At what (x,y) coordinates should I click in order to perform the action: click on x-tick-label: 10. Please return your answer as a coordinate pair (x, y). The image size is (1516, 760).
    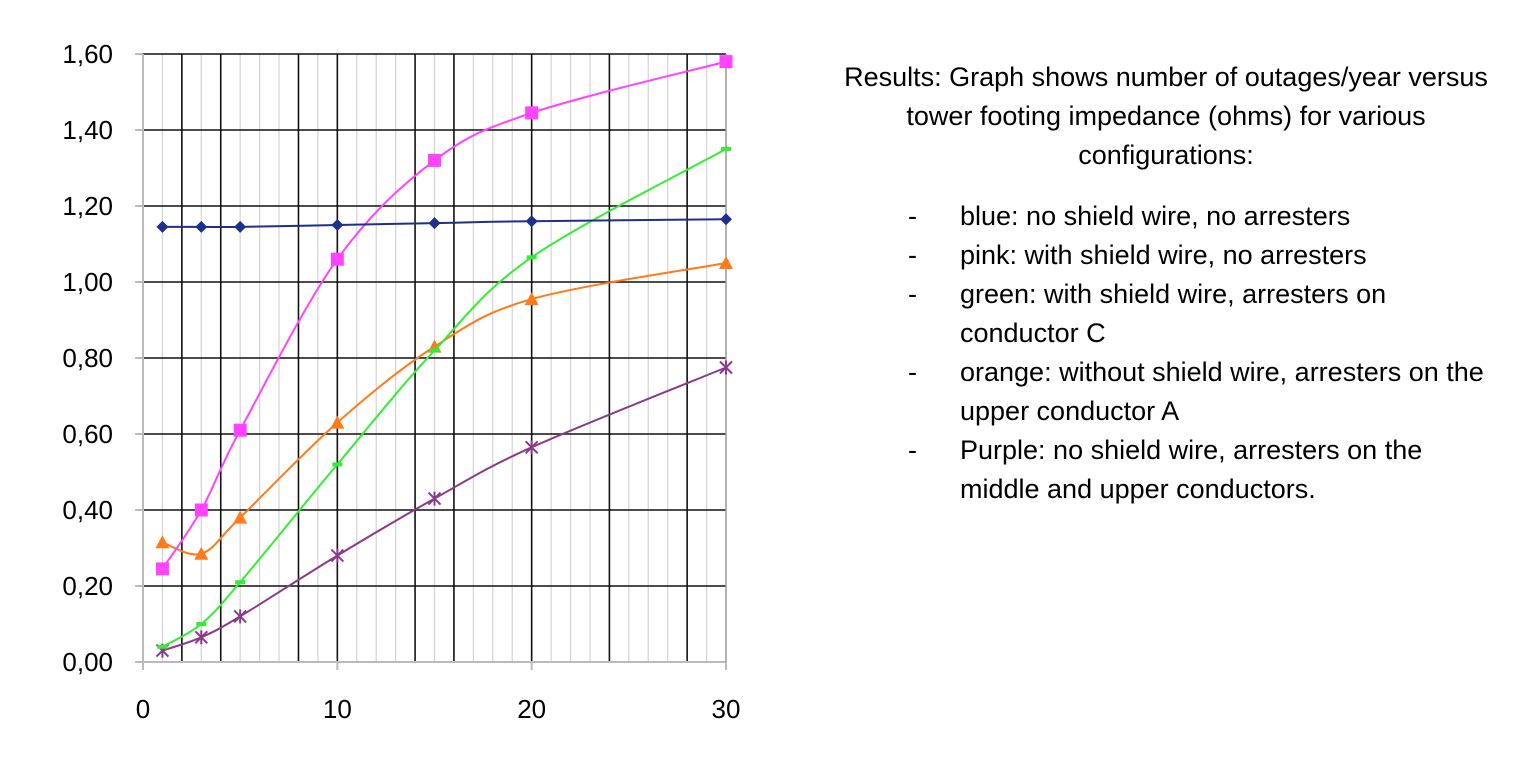
    Looking at the image, I should click on (337, 709).